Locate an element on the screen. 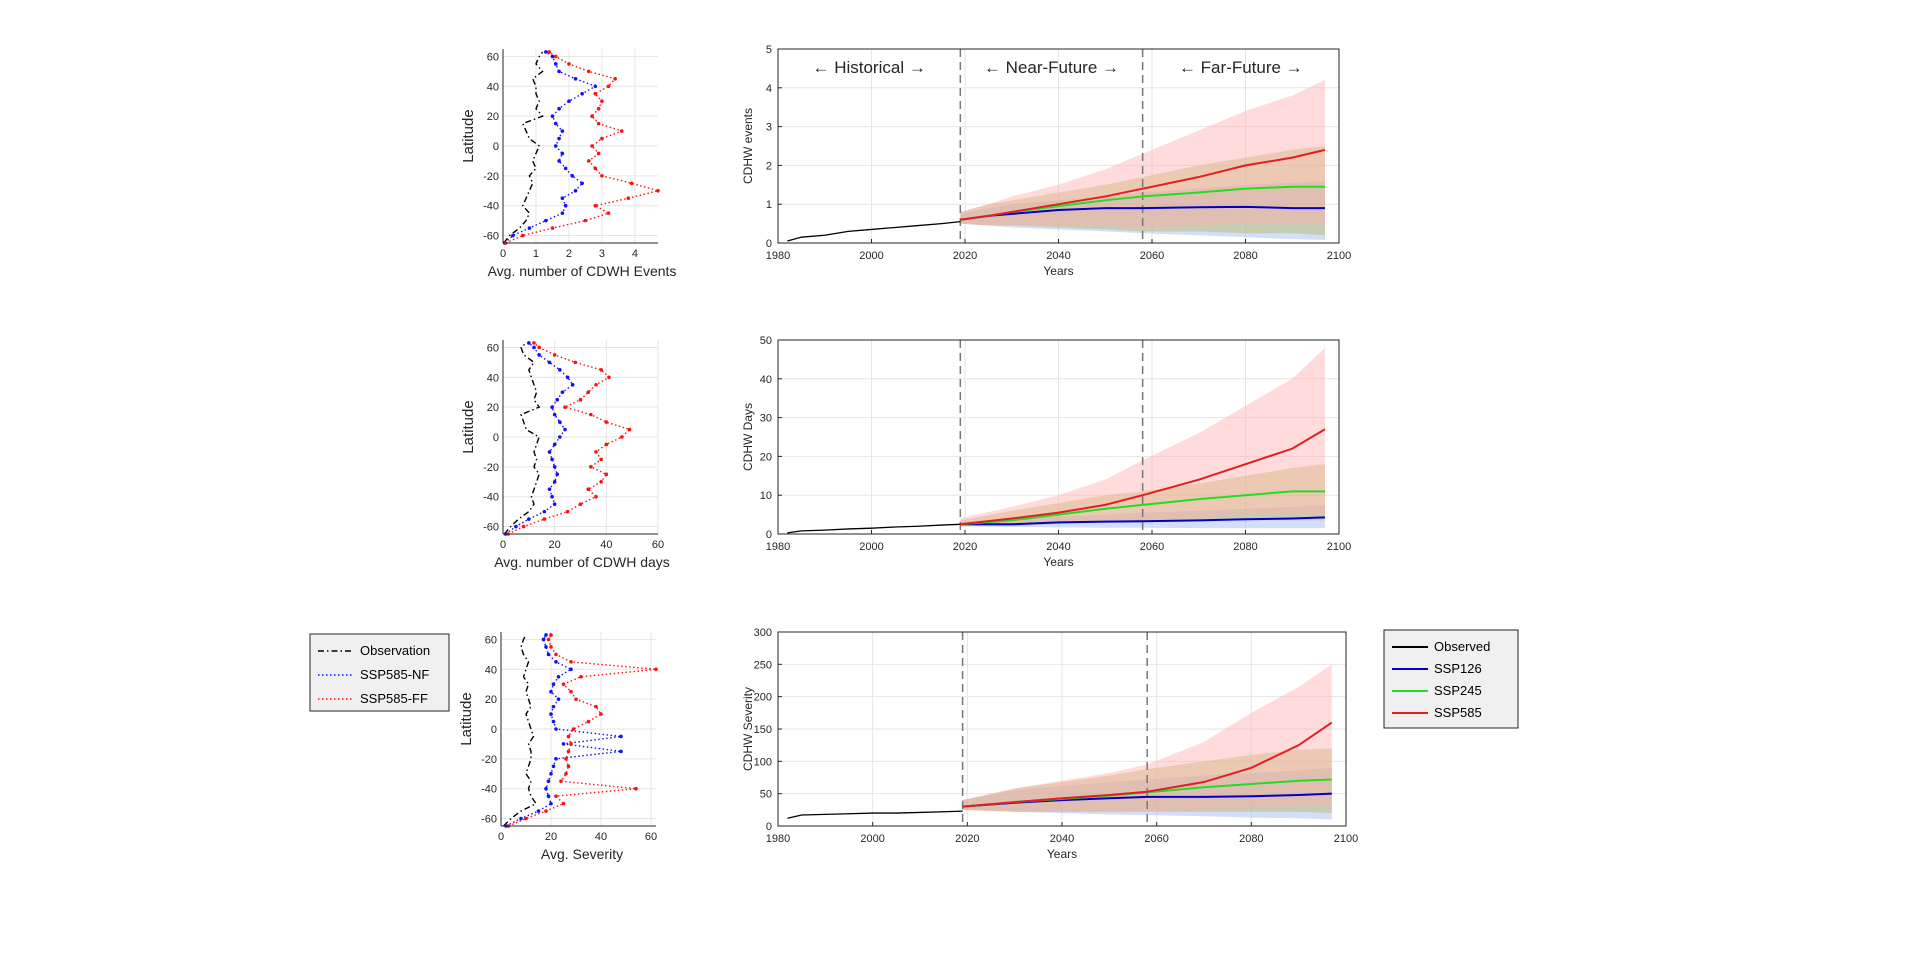 The width and height of the screenshot is (1920, 963). y-tick-label: 250 is located at coordinates (763, 665).